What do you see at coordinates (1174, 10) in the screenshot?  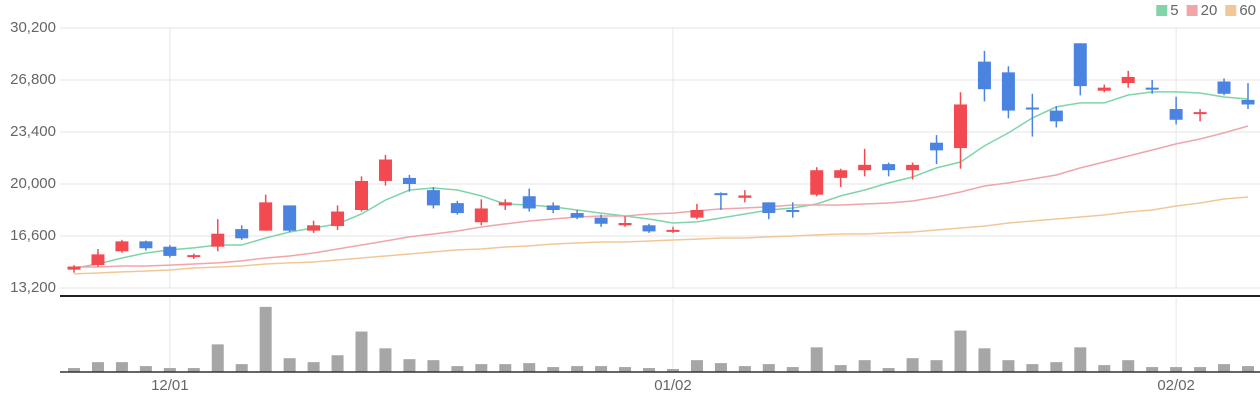 I see `legend-label: 5` at bounding box center [1174, 10].